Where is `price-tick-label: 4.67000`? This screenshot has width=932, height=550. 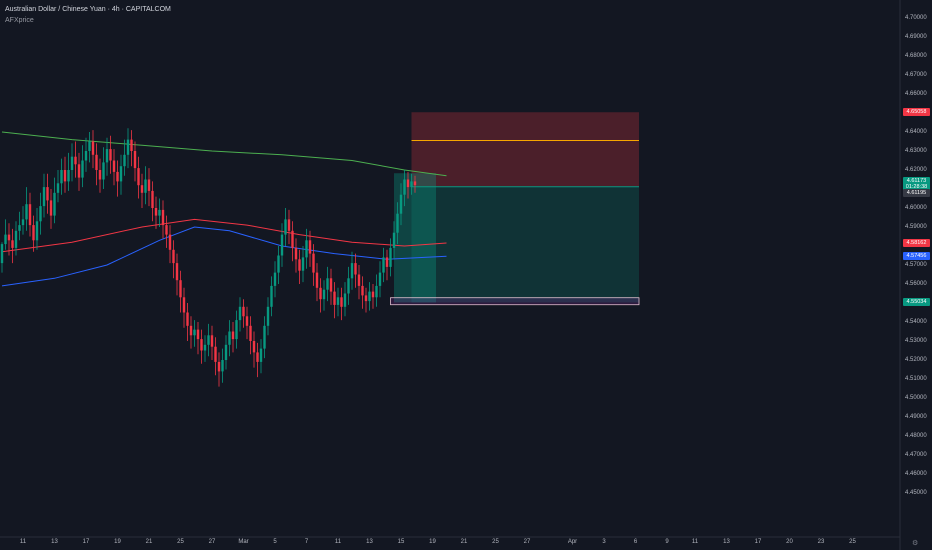 price-tick-label: 4.67000 is located at coordinates (916, 75).